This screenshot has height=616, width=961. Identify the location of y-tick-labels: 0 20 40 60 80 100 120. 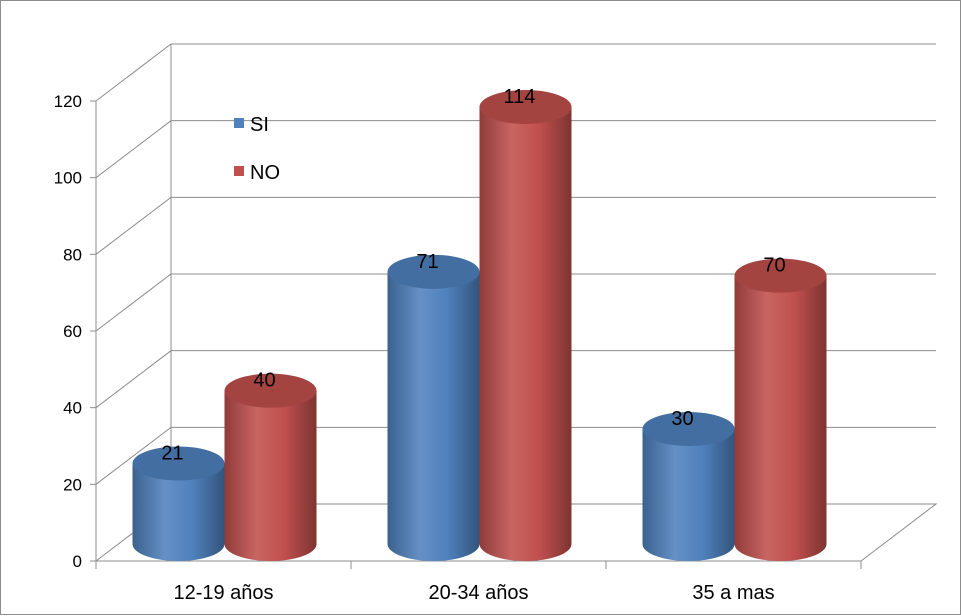
(68, 331).